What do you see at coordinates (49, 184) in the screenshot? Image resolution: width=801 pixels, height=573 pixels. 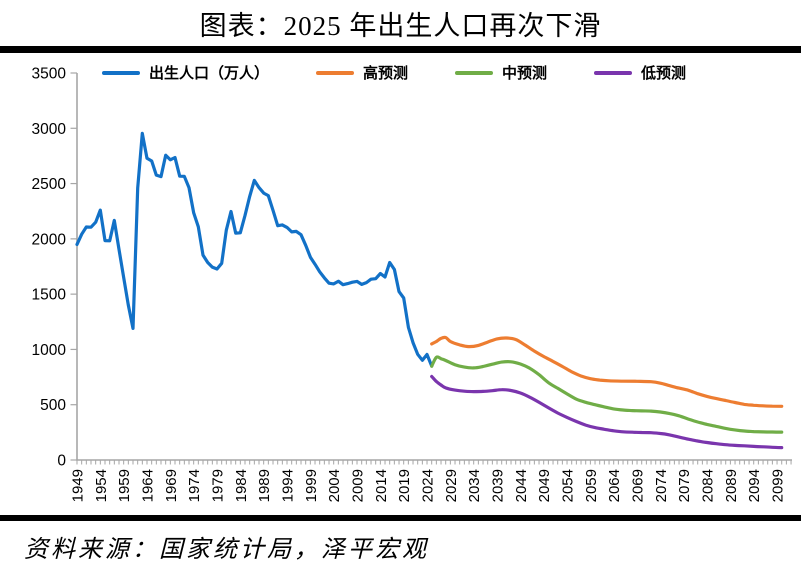 I see `y-axis-tick-label: 2500` at bounding box center [49, 184].